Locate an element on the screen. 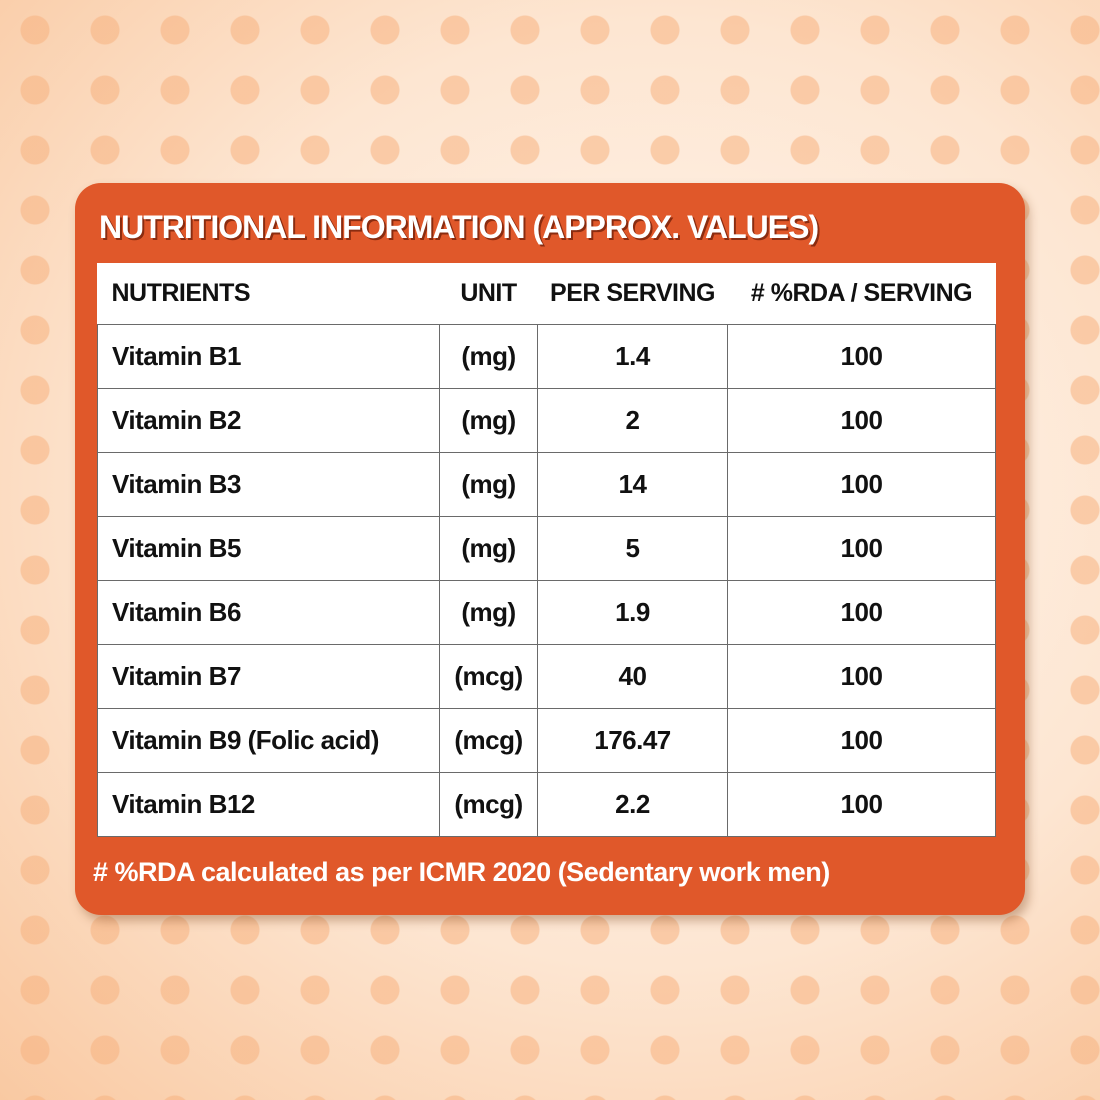 This screenshot has width=1100, height=1100. header-per-serving: PER SERVING is located at coordinates (632, 294).